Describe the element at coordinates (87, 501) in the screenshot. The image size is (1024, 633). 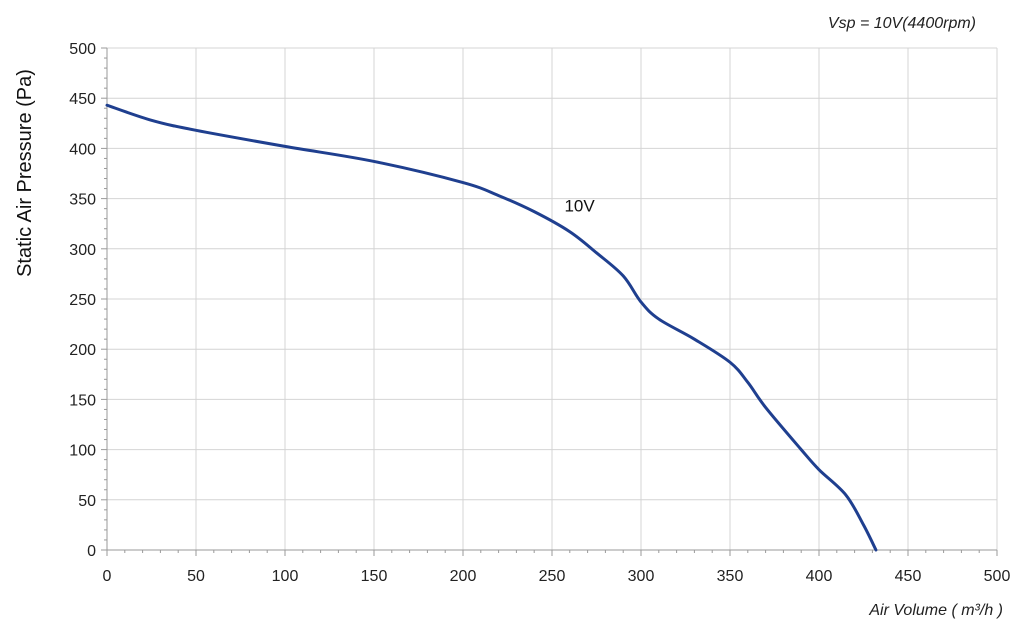
I see `y-tick-label: 50` at that location.